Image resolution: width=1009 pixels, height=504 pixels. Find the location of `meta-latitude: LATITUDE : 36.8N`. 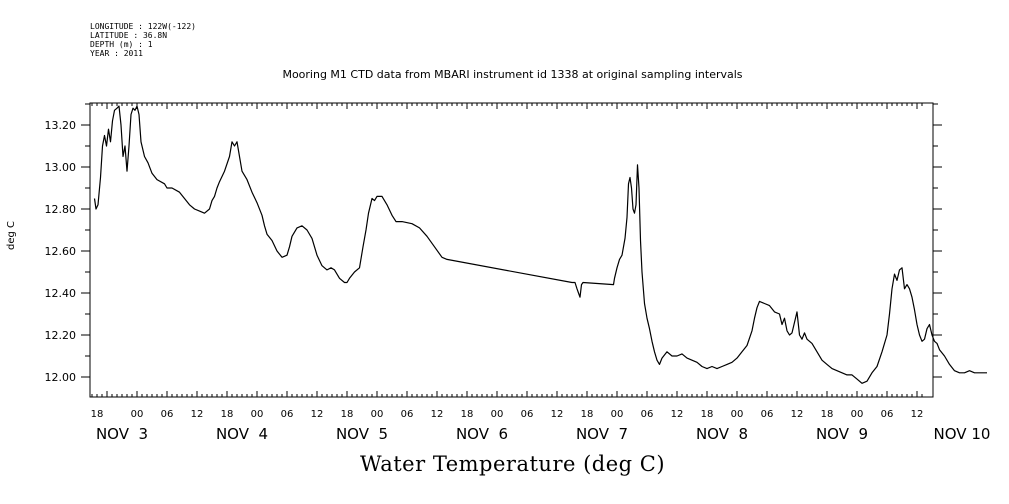

meta-latitude: LATITUDE : 36.8N is located at coordinates (129, 35).